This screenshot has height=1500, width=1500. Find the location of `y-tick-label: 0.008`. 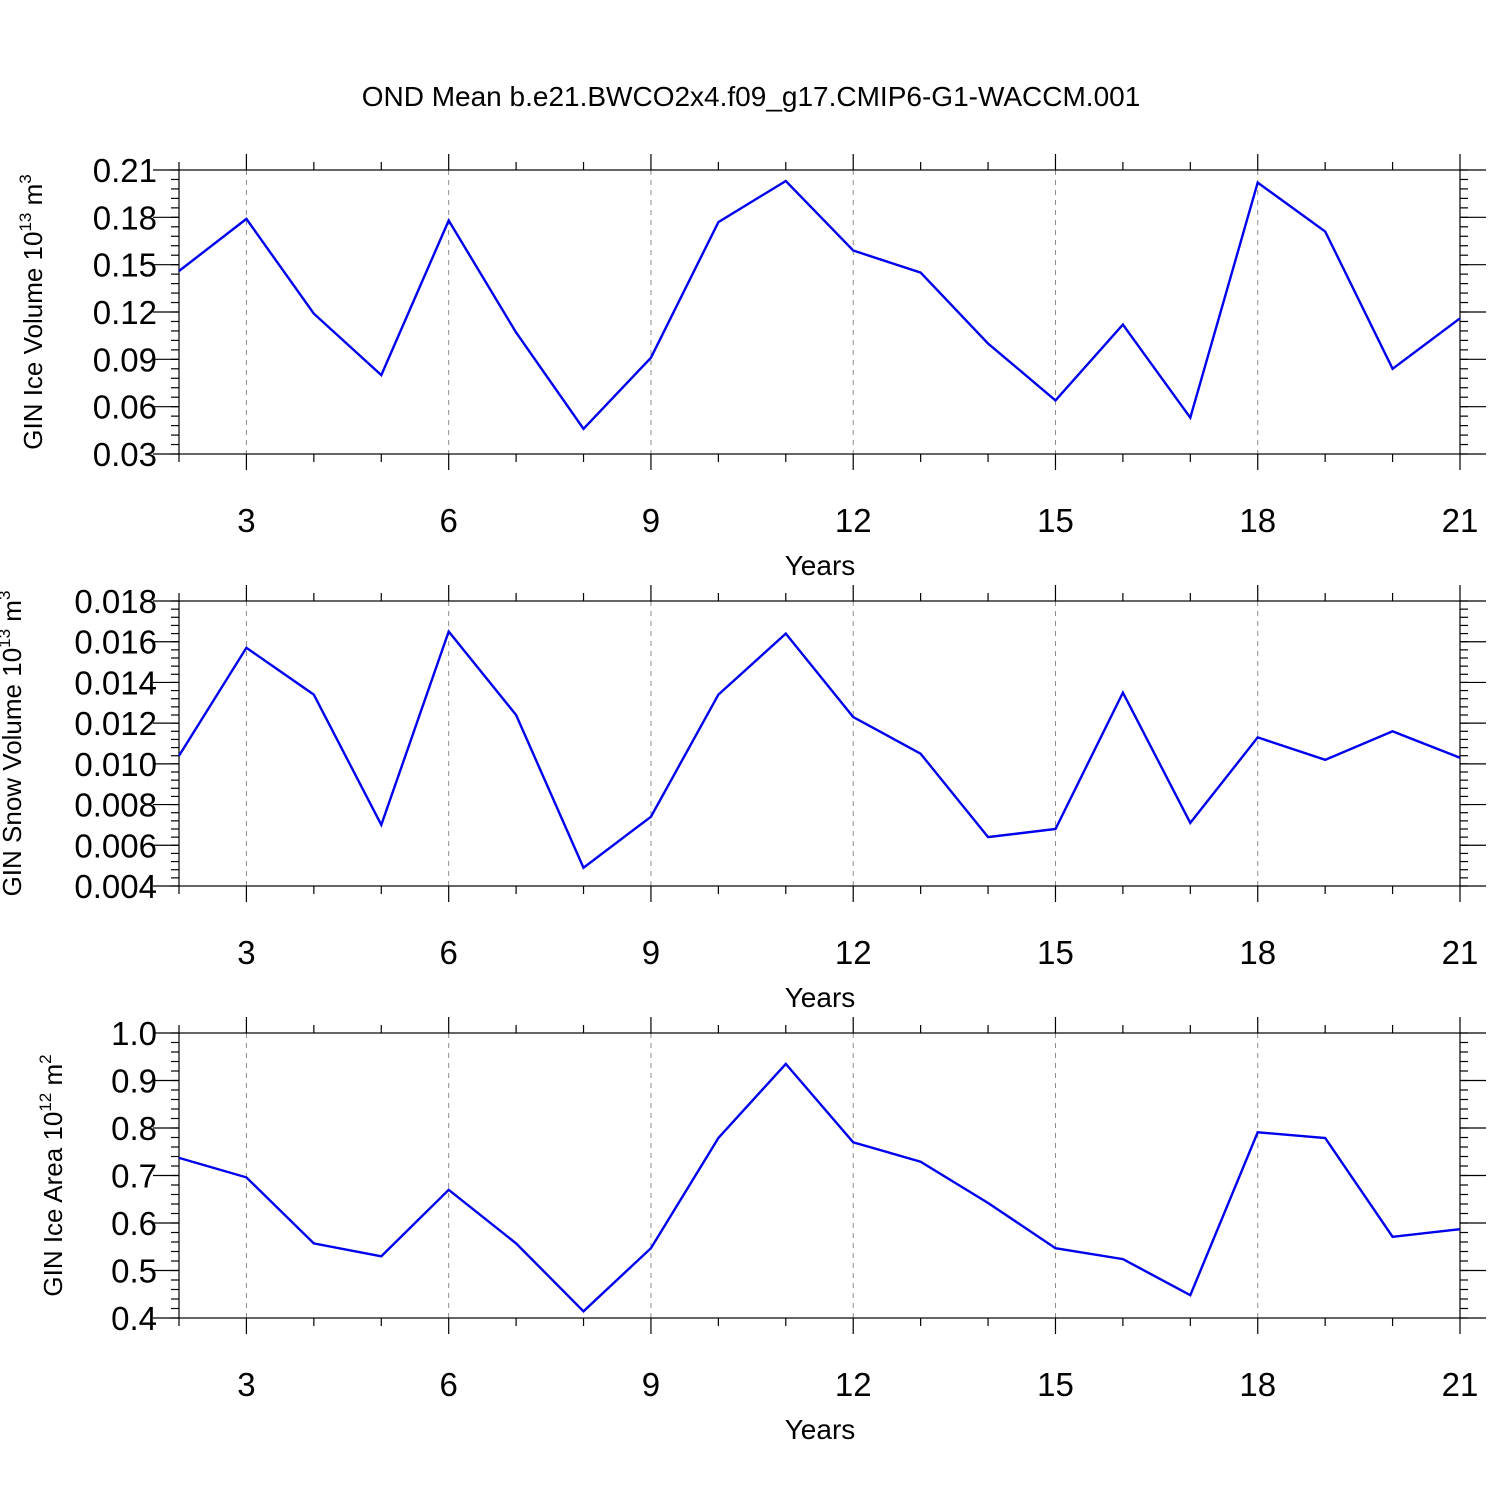

y-tick-label: 0.008 is located at coordinates (115, 805).